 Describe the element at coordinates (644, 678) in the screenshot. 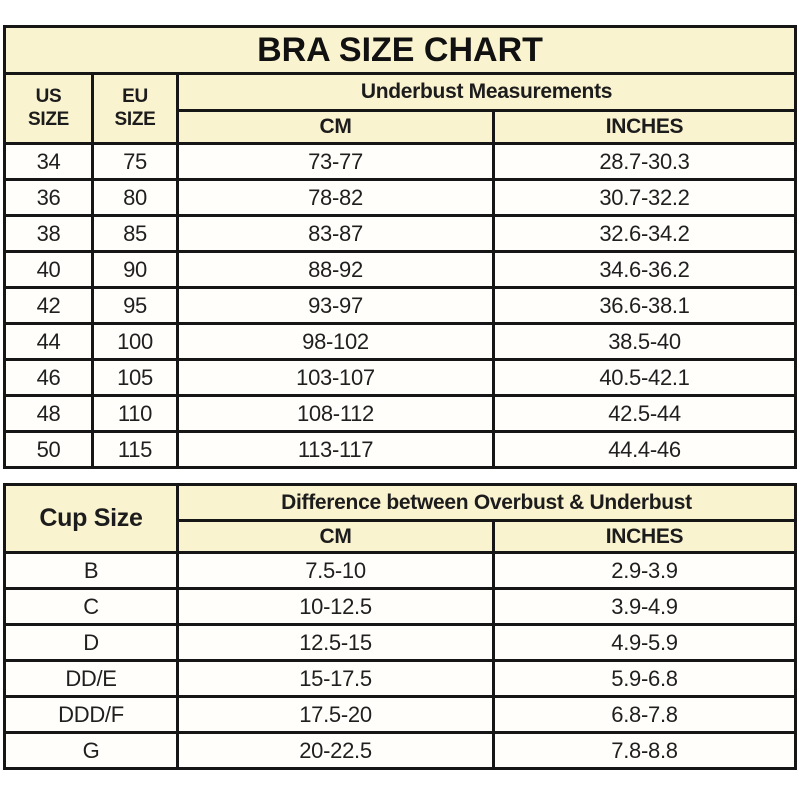

I see `cell-difference-inches: 5.9-6.8` at that location.